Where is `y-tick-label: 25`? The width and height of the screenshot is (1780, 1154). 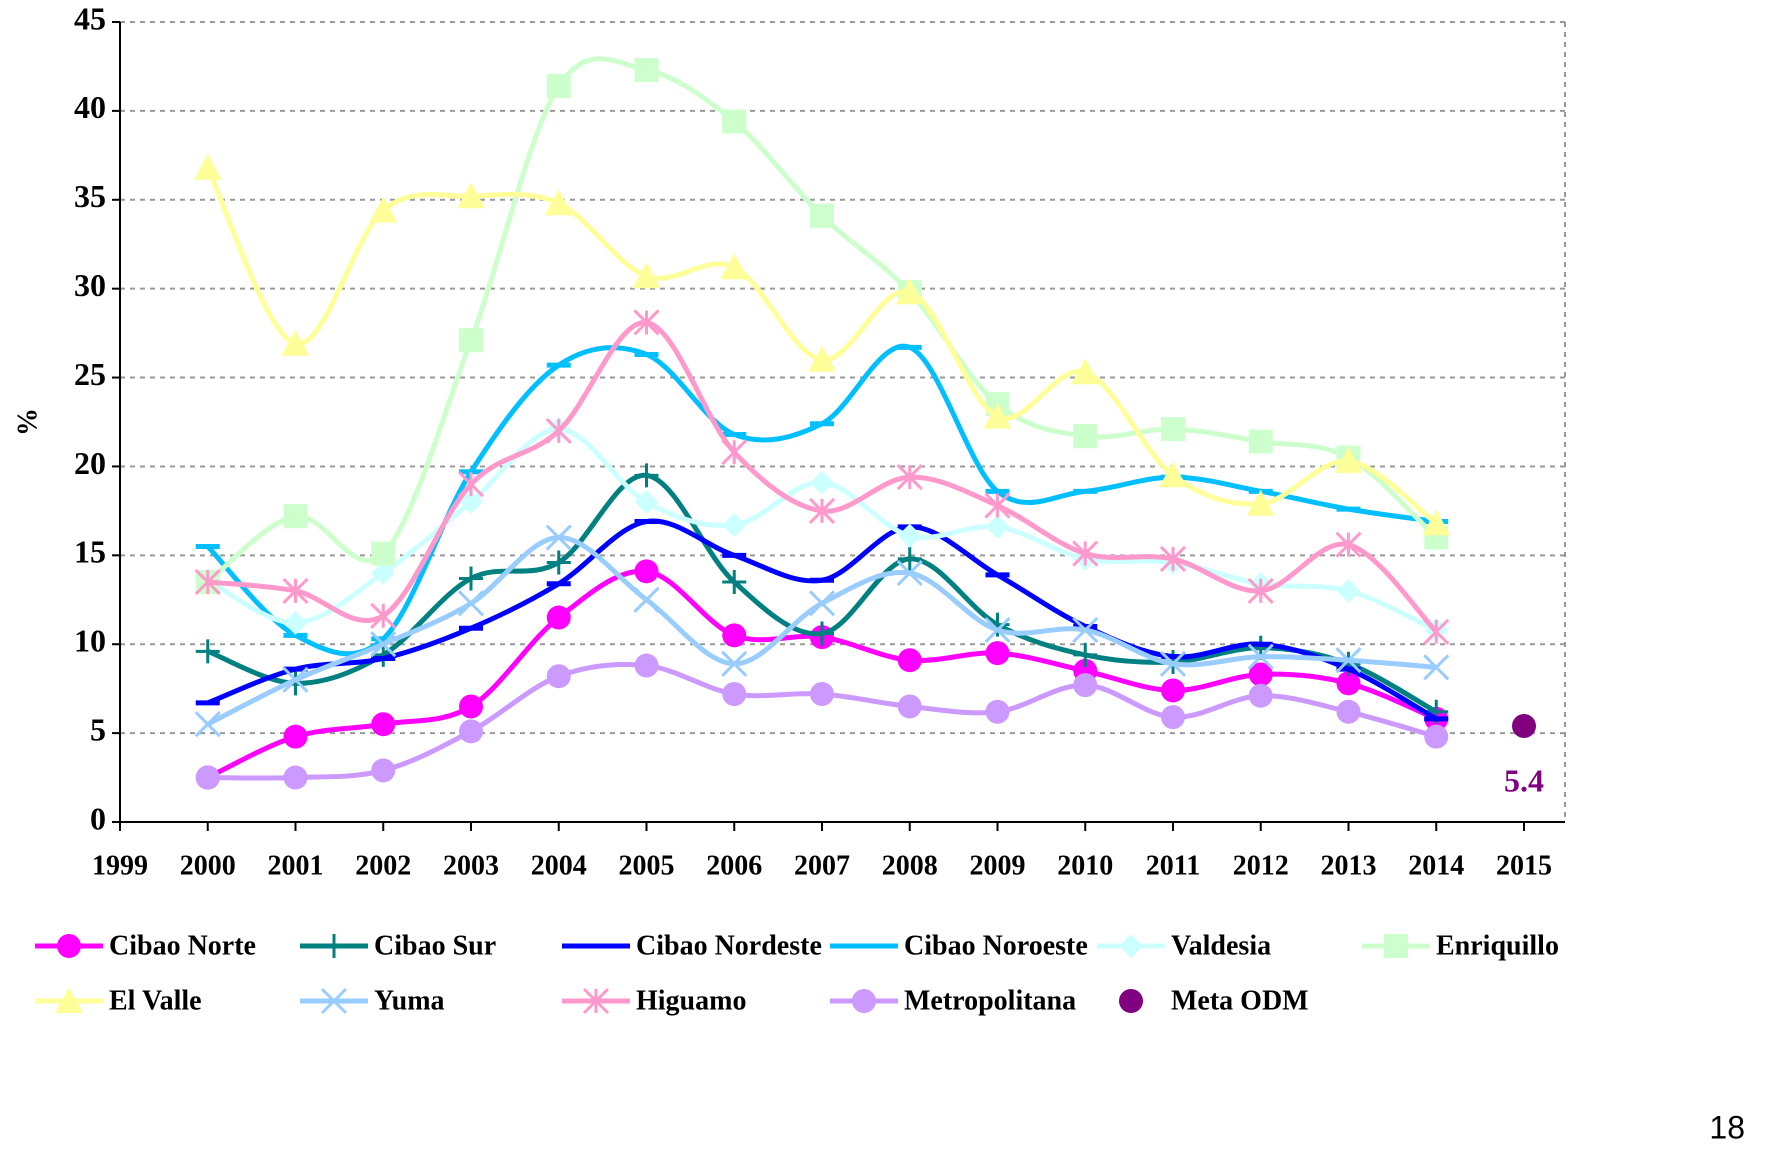 y-tick-label: 25 is located at coordinates (90, 374).